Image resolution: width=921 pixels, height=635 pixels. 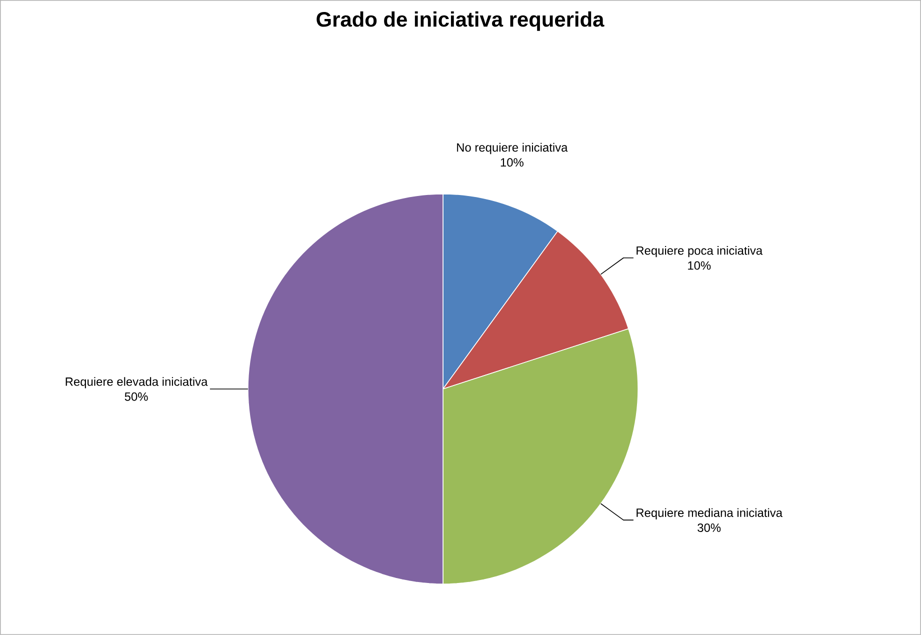 I want to click on slice-label: Requiere poca iniciativa, so click(x=699, y=252).